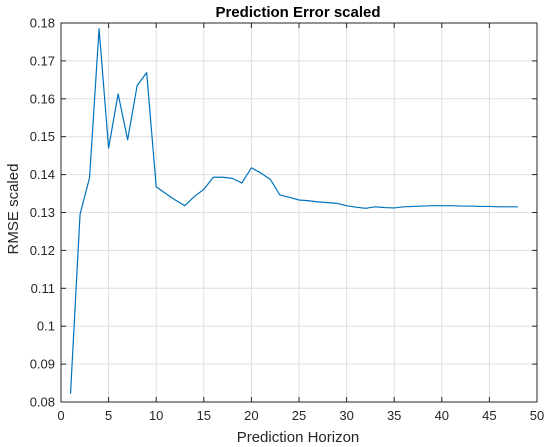 The width and height of the screenshot is (550, 447). I want to click on y-tick-label: 0.12, so click(42, 250).